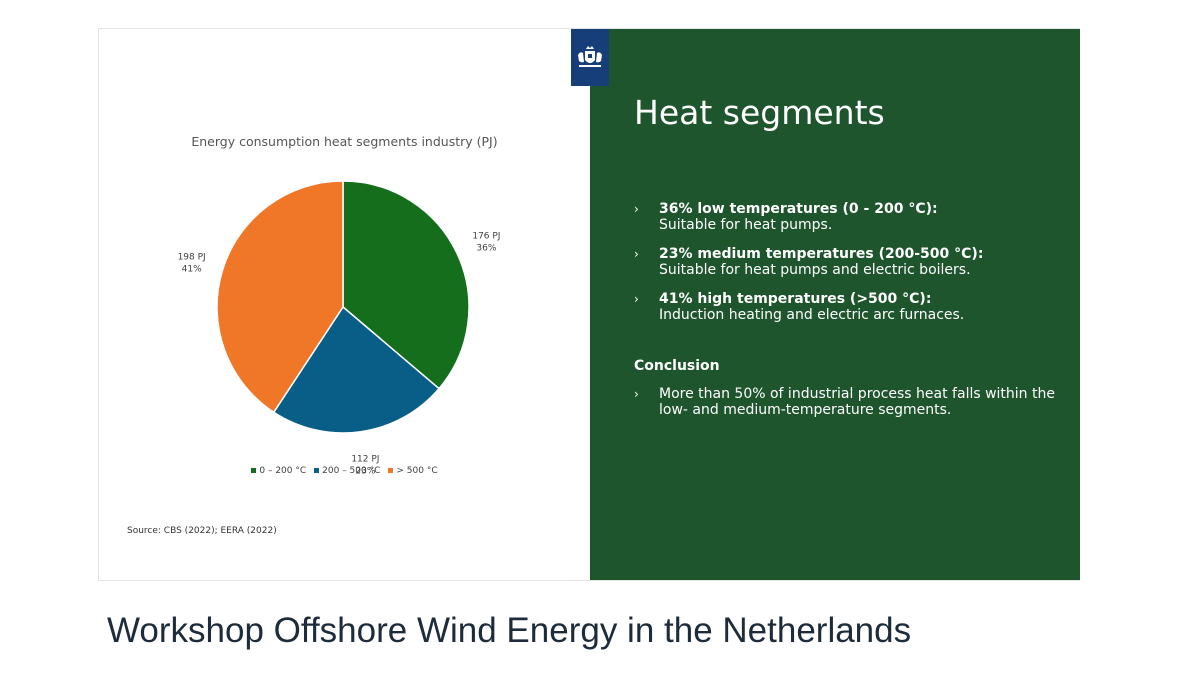 The height and width of the screenshot is (675, 1200). I want to click on legend-item: 0 – 200 °C, so click(278, 471).